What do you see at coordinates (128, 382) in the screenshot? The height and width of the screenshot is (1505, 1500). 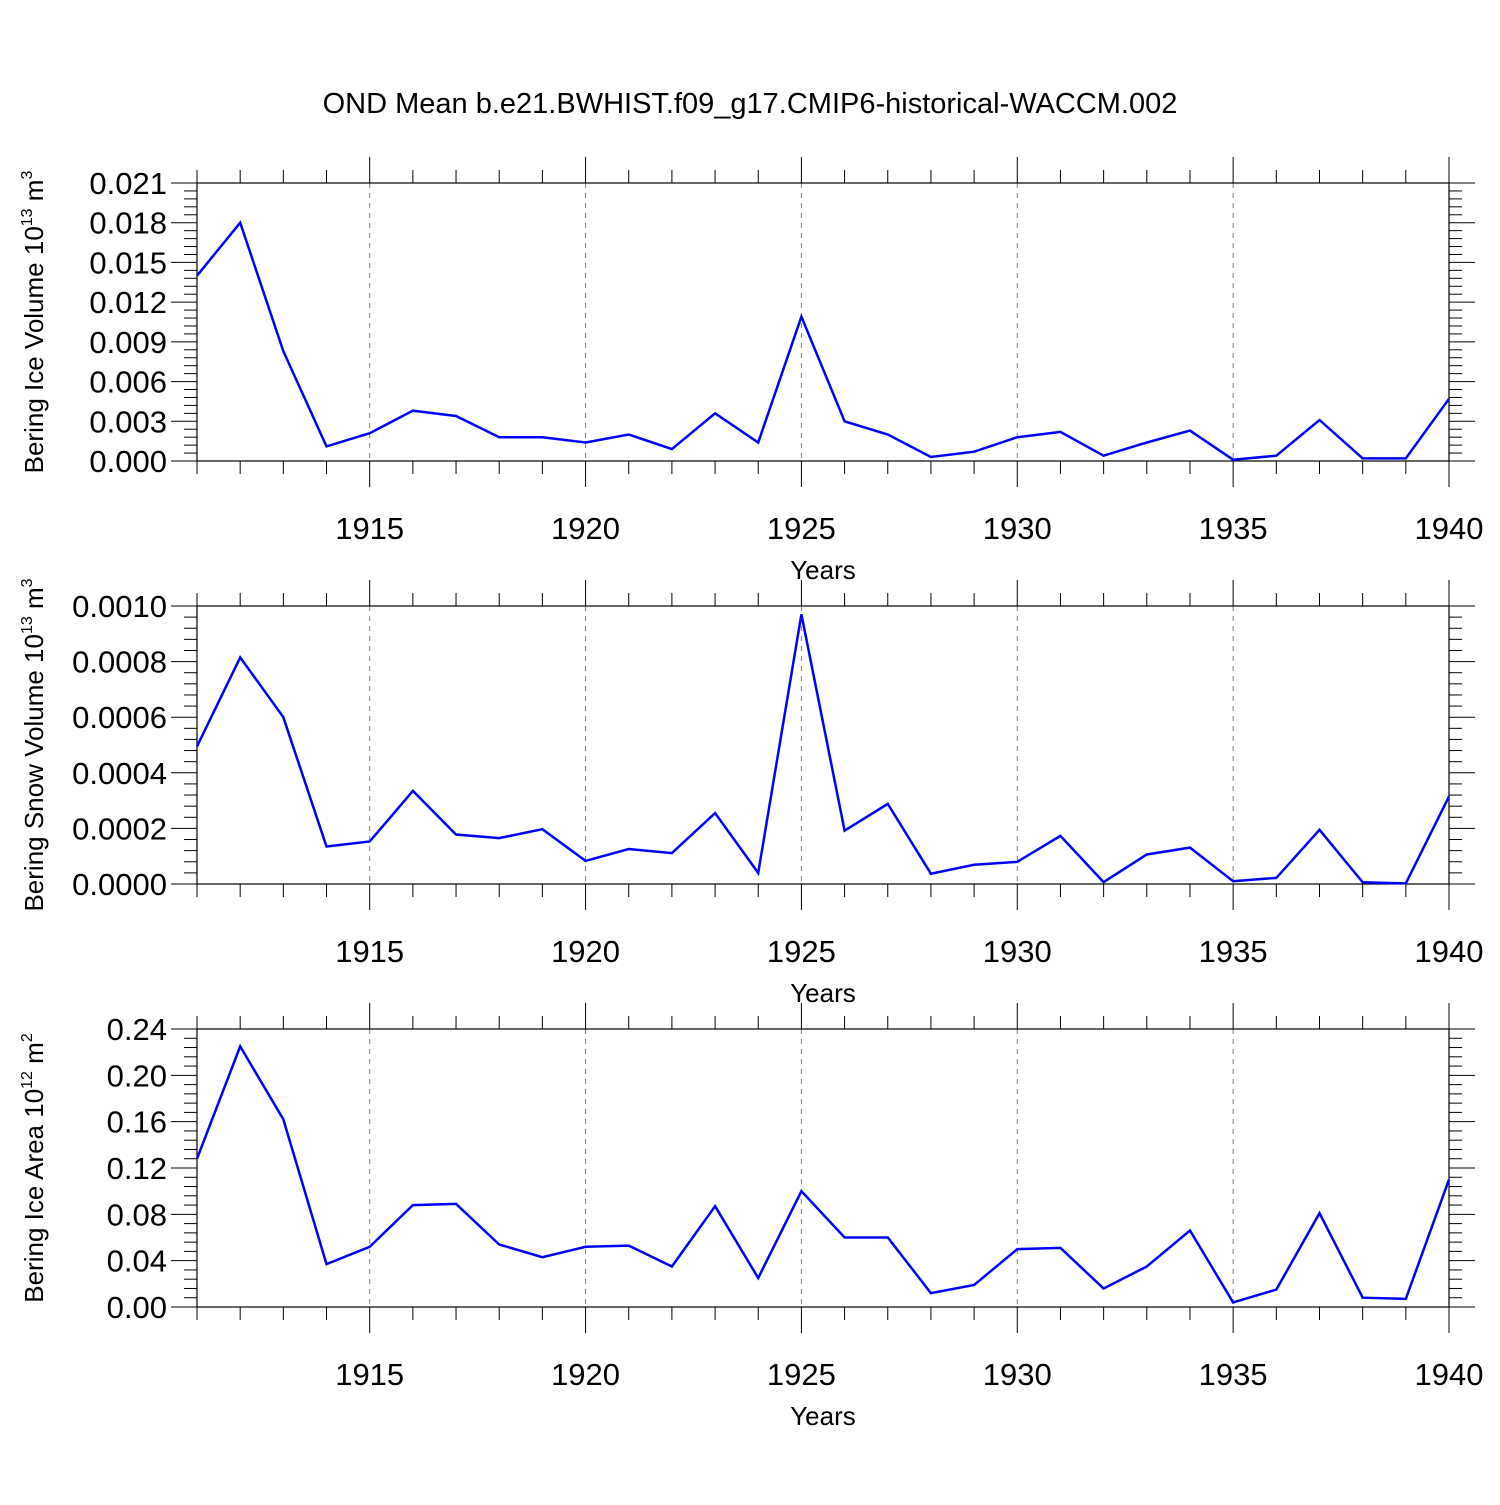 I see `y-tick-label: 0.006` at bounding box center [128, 382].